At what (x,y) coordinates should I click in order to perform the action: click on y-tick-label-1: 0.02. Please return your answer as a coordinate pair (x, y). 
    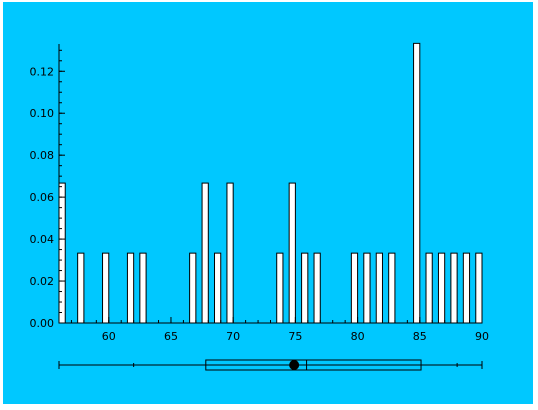
    Looking at the image, I should click on (42, 281).